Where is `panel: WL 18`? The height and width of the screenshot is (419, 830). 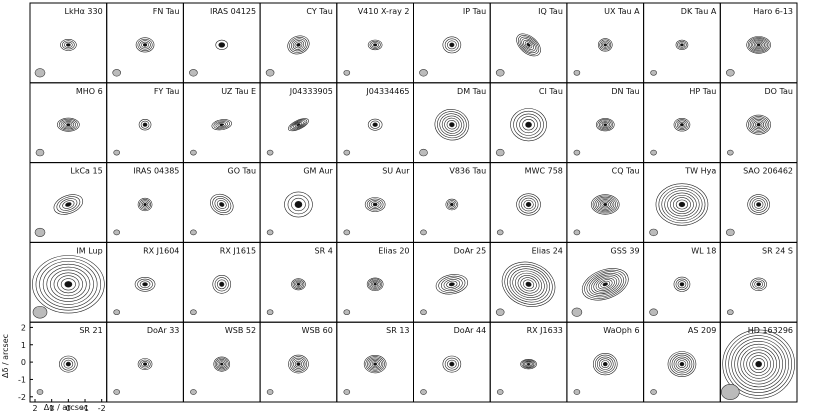 panel: WL 18 is located at coordinates (682, 282).